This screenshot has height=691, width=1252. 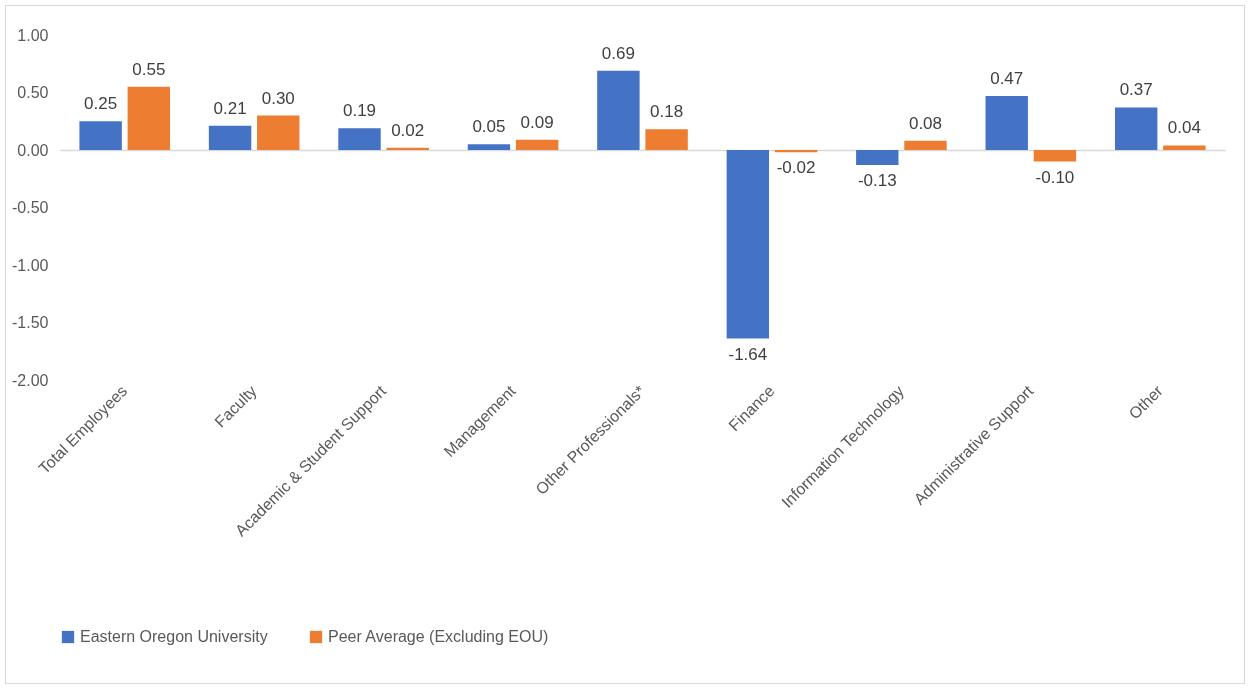 I want to click on legend-label: Eastern Oregon University, so click(x=174, y=636).